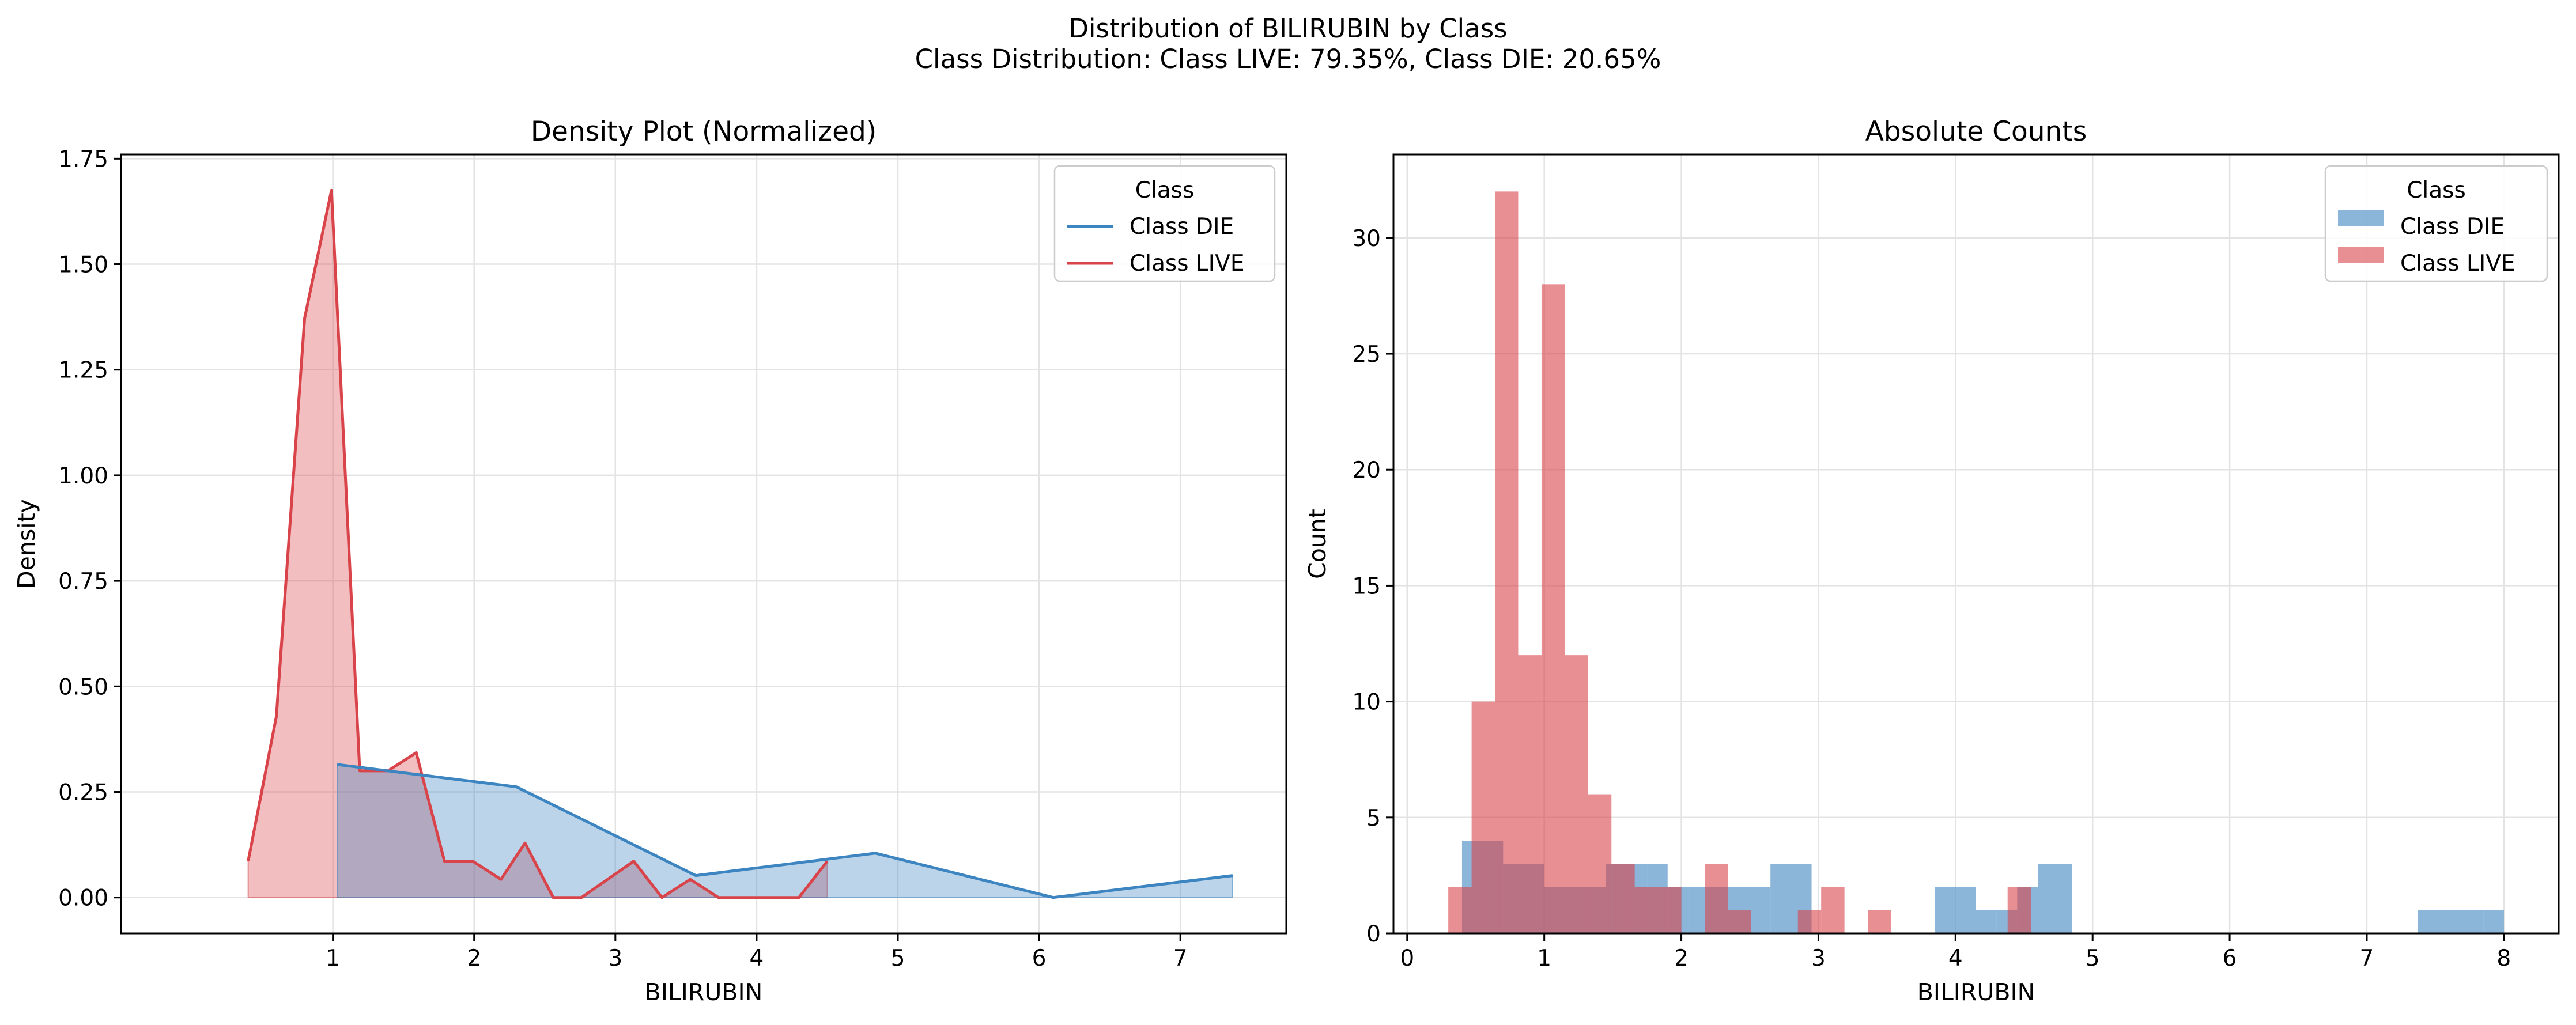 The image size is (2576, 1025). I want to click on legend-box, so click(1164, 223).